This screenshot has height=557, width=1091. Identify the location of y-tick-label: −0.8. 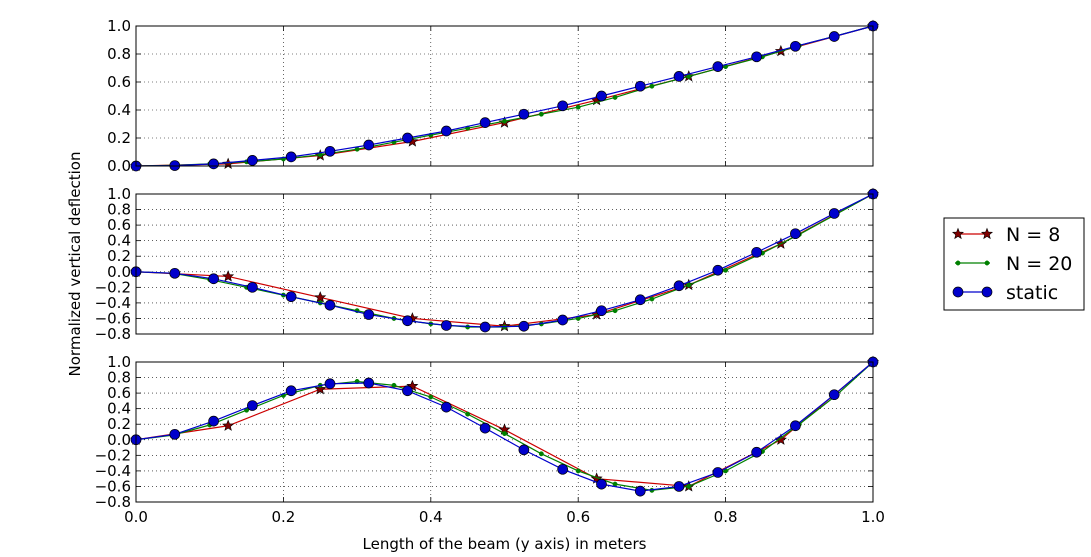
(113, 502).